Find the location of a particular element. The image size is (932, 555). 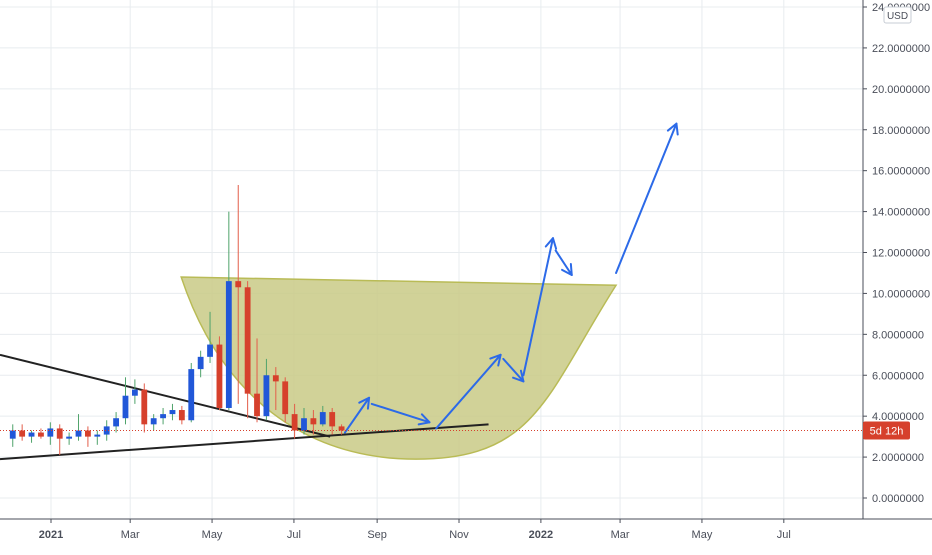

y-tick-label: 12.0000000 is located at coordinates (901, 254).